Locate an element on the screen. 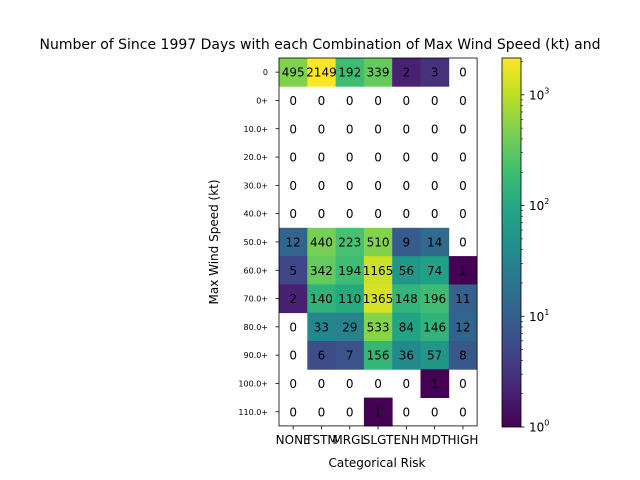 This screenshot has height=480, width=640. cell-value-label: 192 is located at coordinates (349, 73).